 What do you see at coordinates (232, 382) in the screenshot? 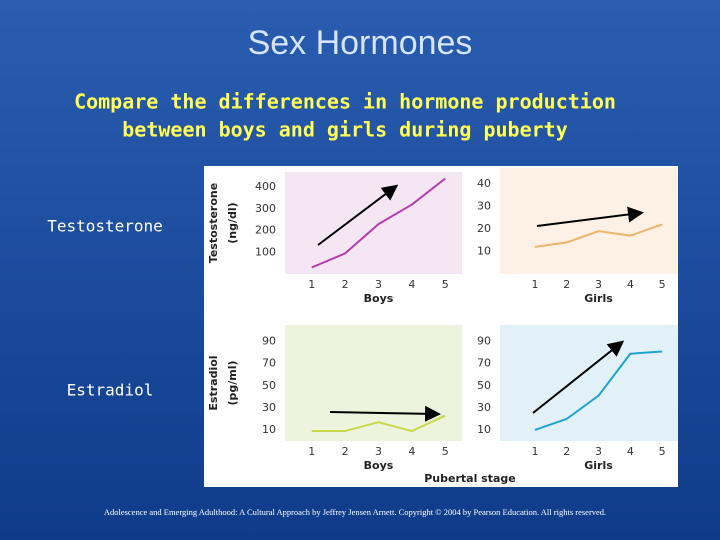
I see `y-axis-label: (pg/ml)` at bounding box center [232, 382].